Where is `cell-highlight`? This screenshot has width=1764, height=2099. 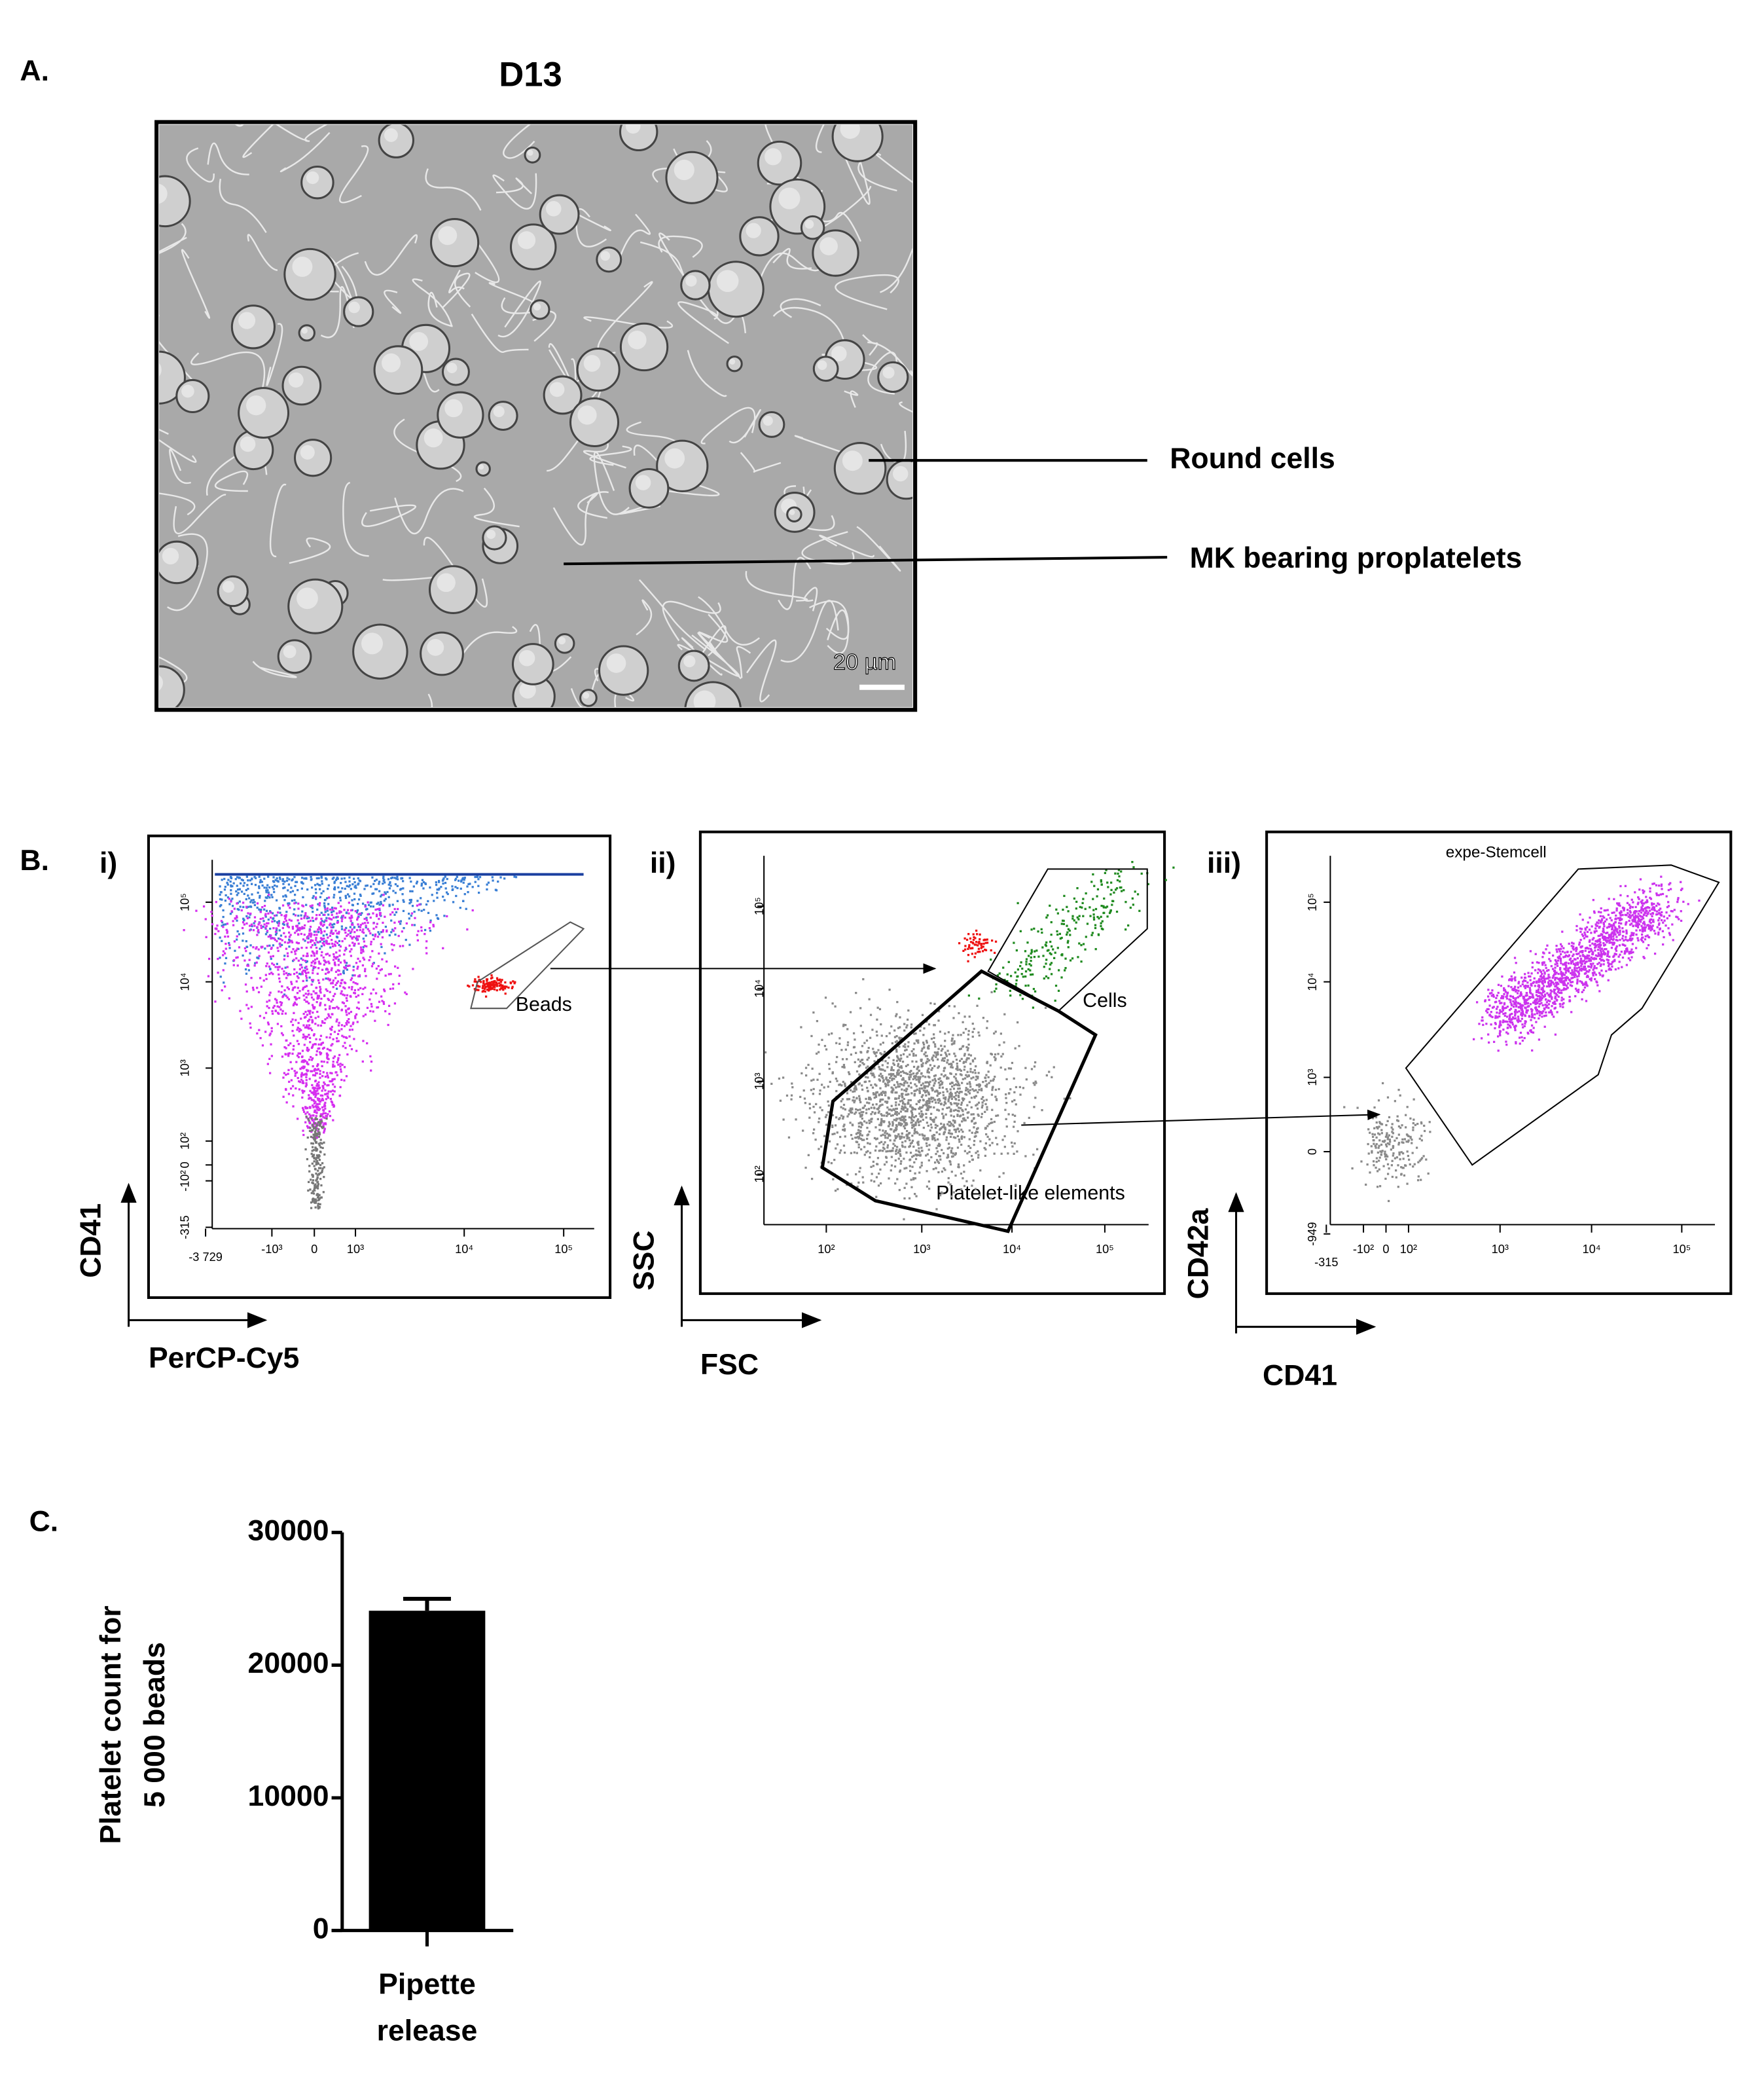
cell-highlight is located at coordinates (526, 240).